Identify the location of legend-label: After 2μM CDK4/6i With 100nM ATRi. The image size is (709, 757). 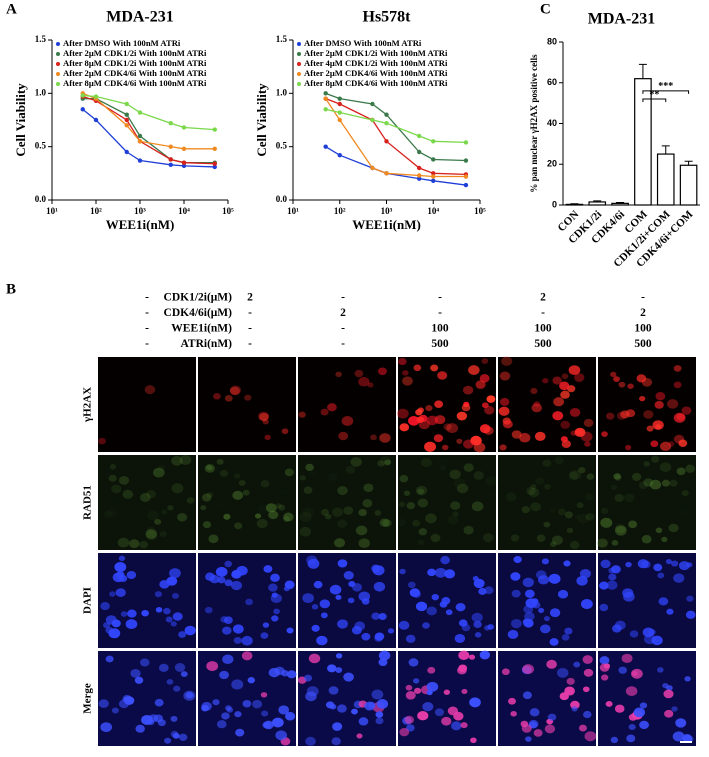
(135, 73).